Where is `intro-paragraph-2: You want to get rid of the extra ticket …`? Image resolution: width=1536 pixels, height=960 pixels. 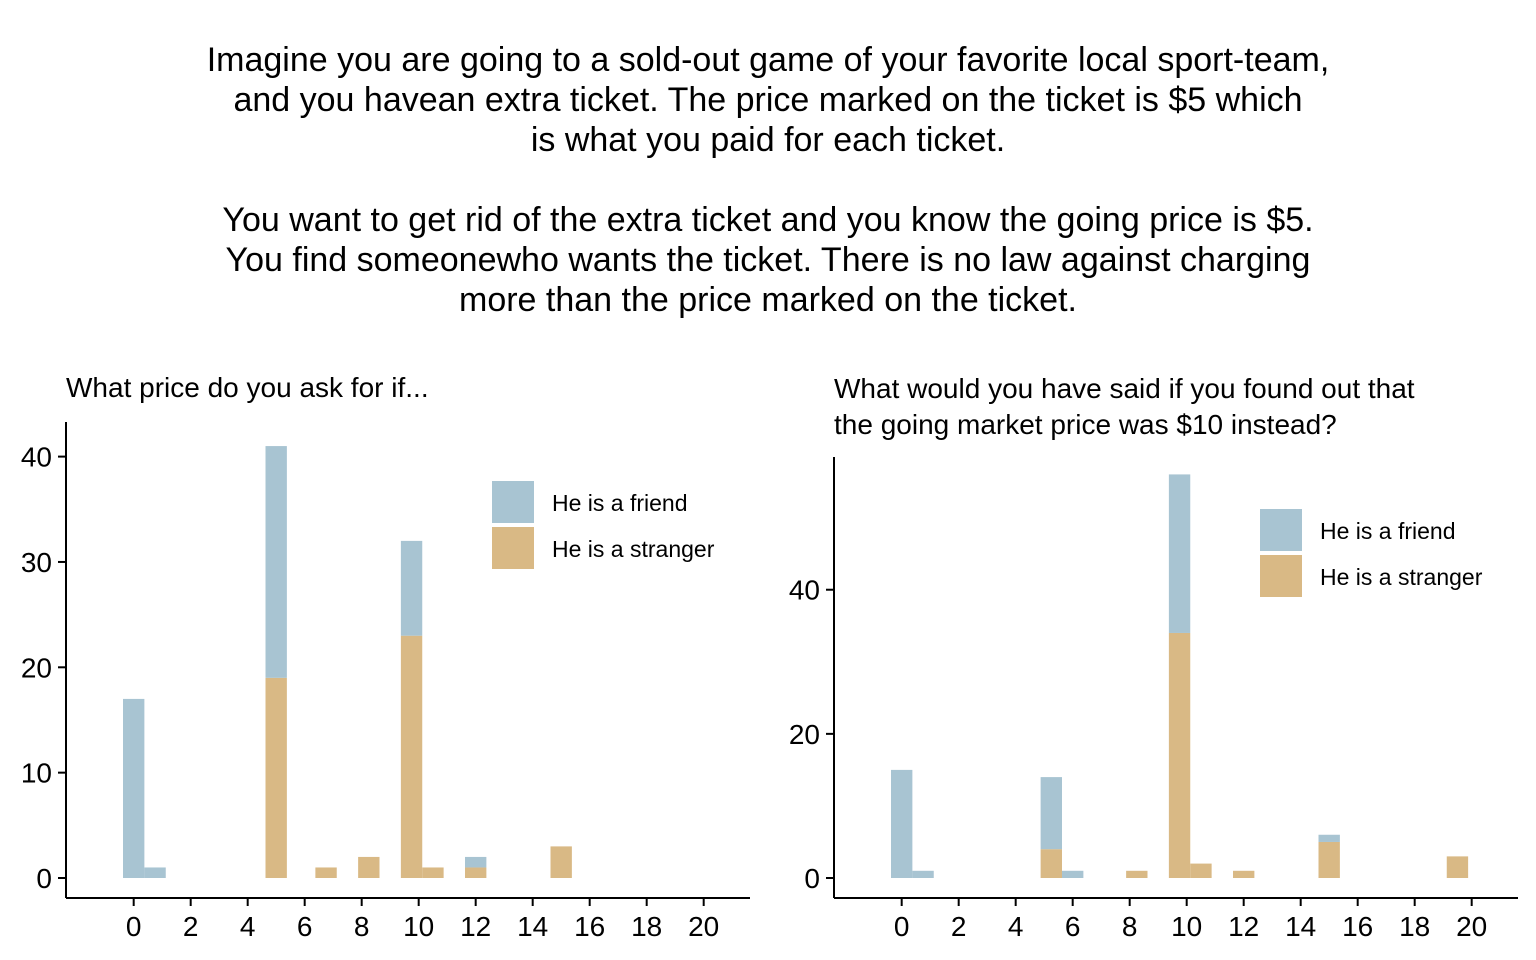 intro-paragraph-2: You want to get rid of the extra ticket … is located at coordinates (768, 260).